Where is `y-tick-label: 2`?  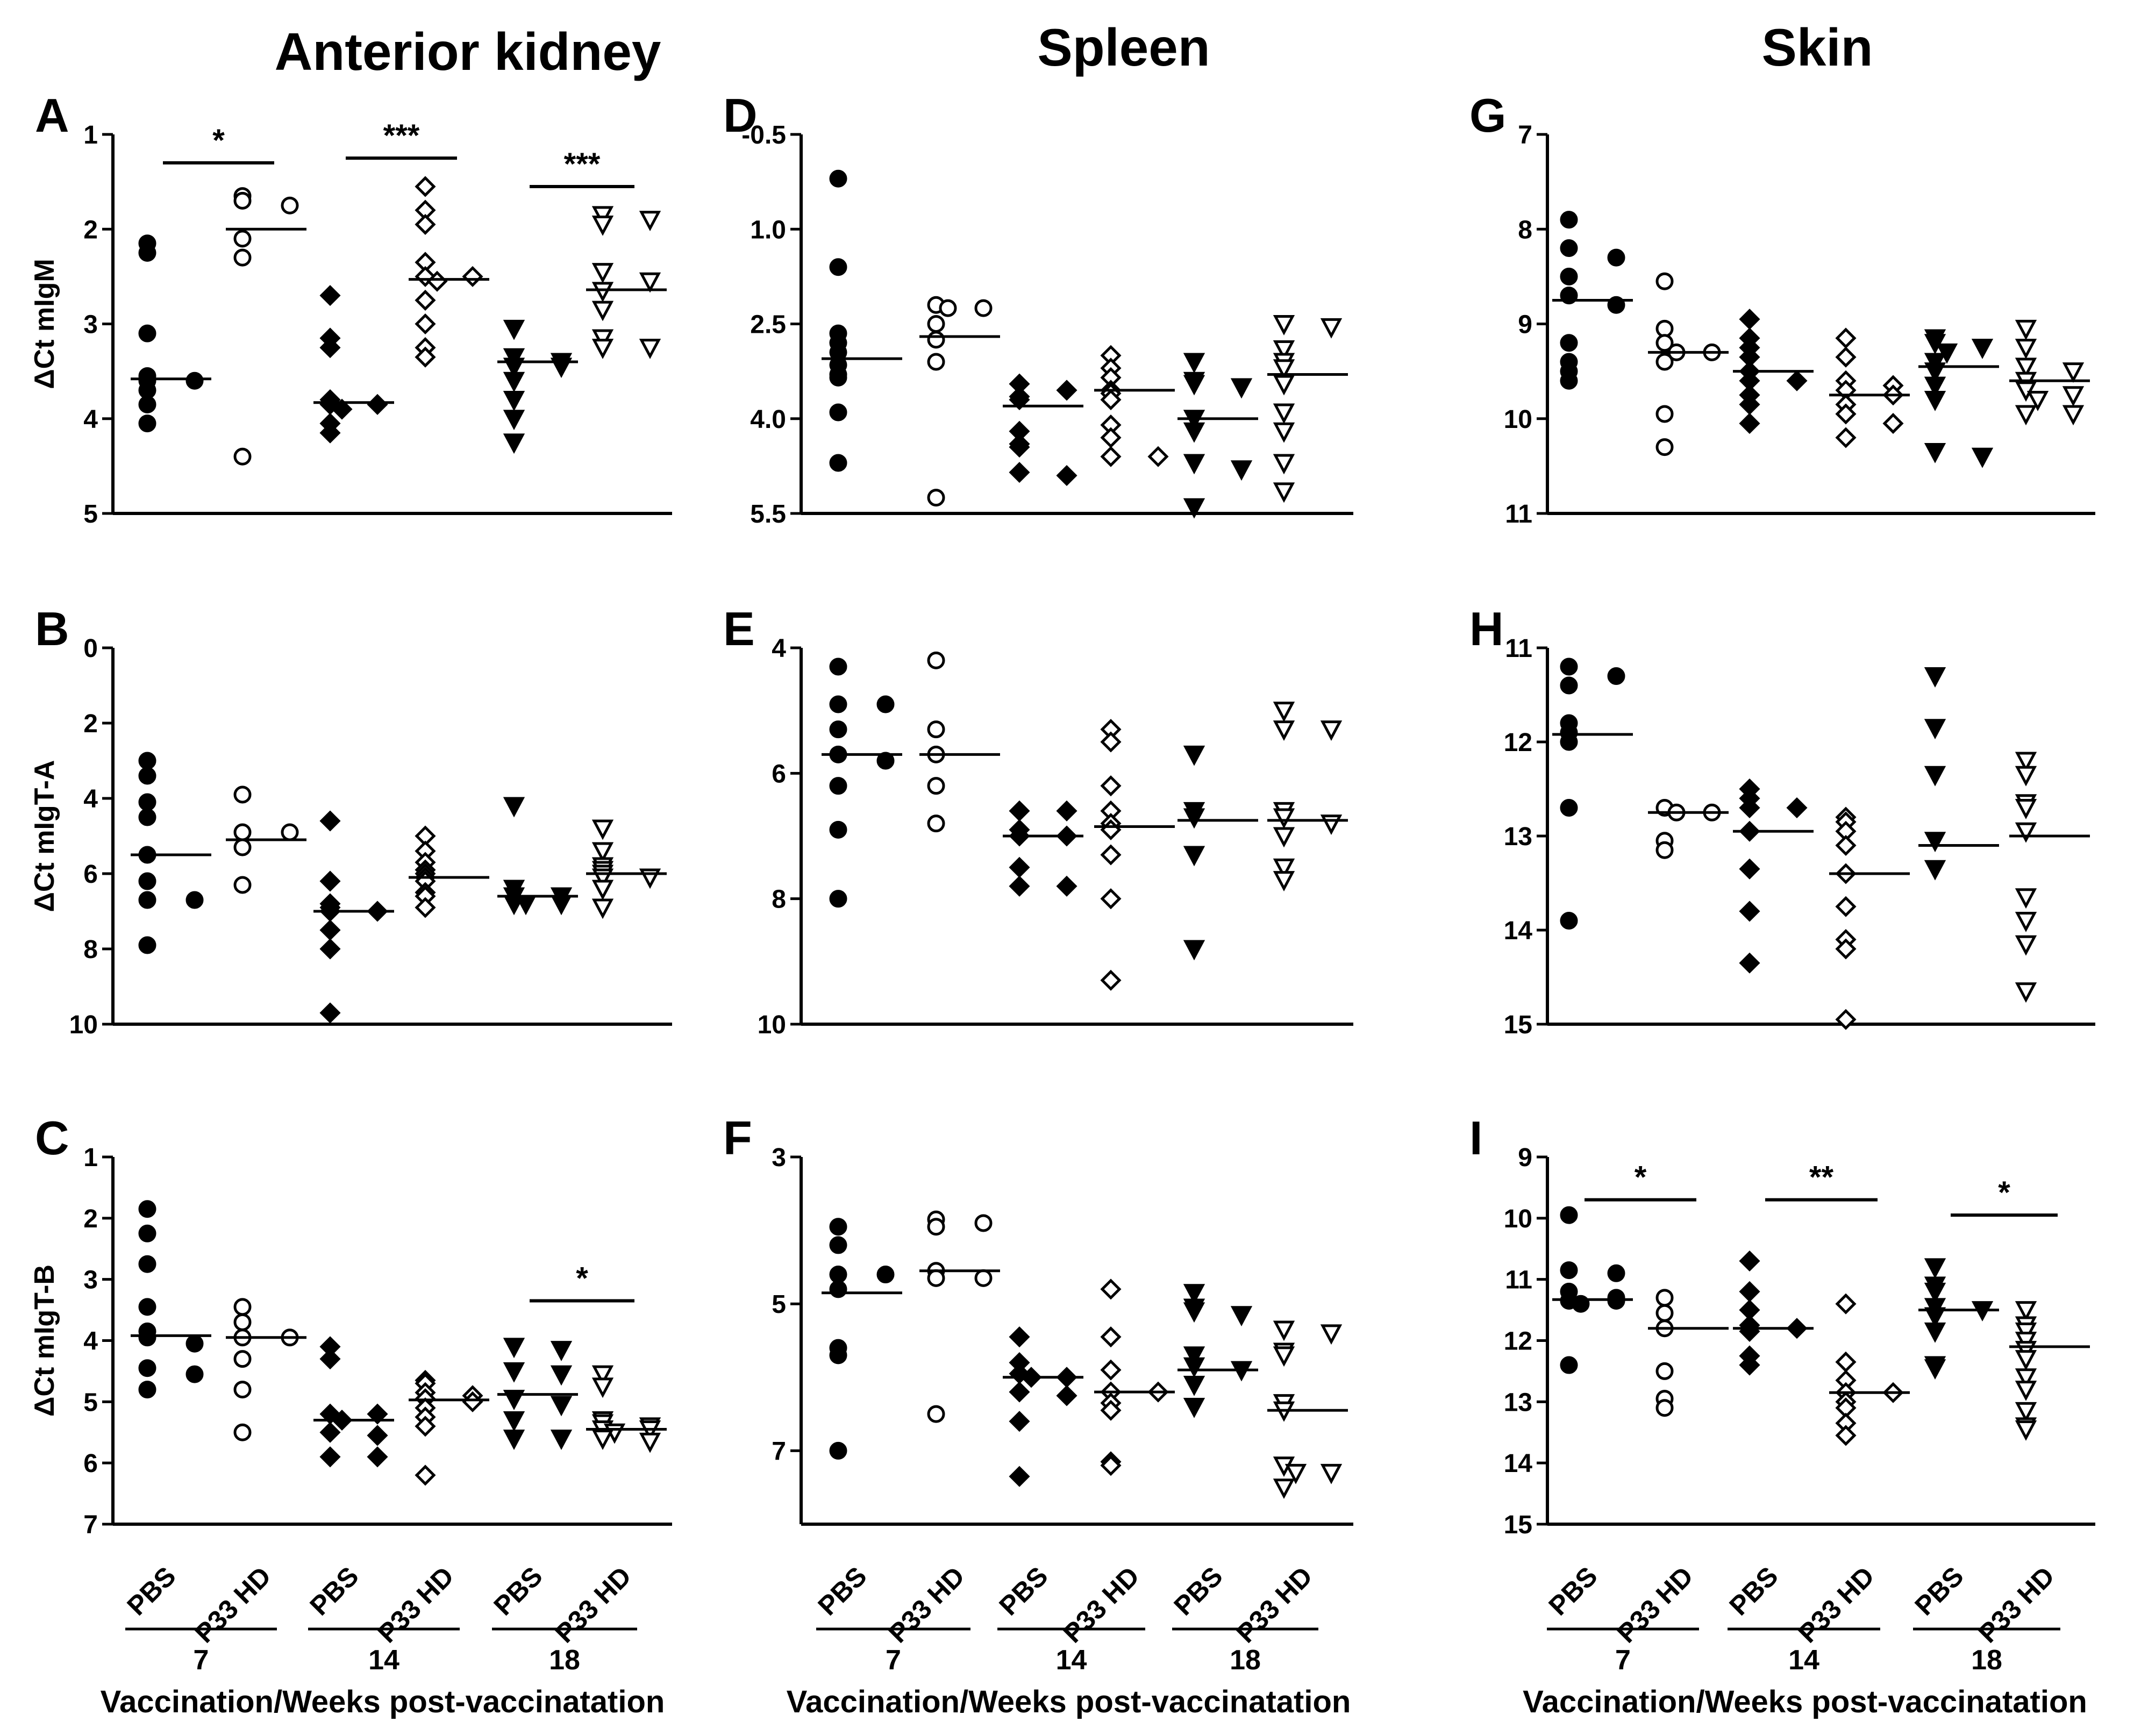
y-tick-label: 2 is located at coordinates (90, 724).